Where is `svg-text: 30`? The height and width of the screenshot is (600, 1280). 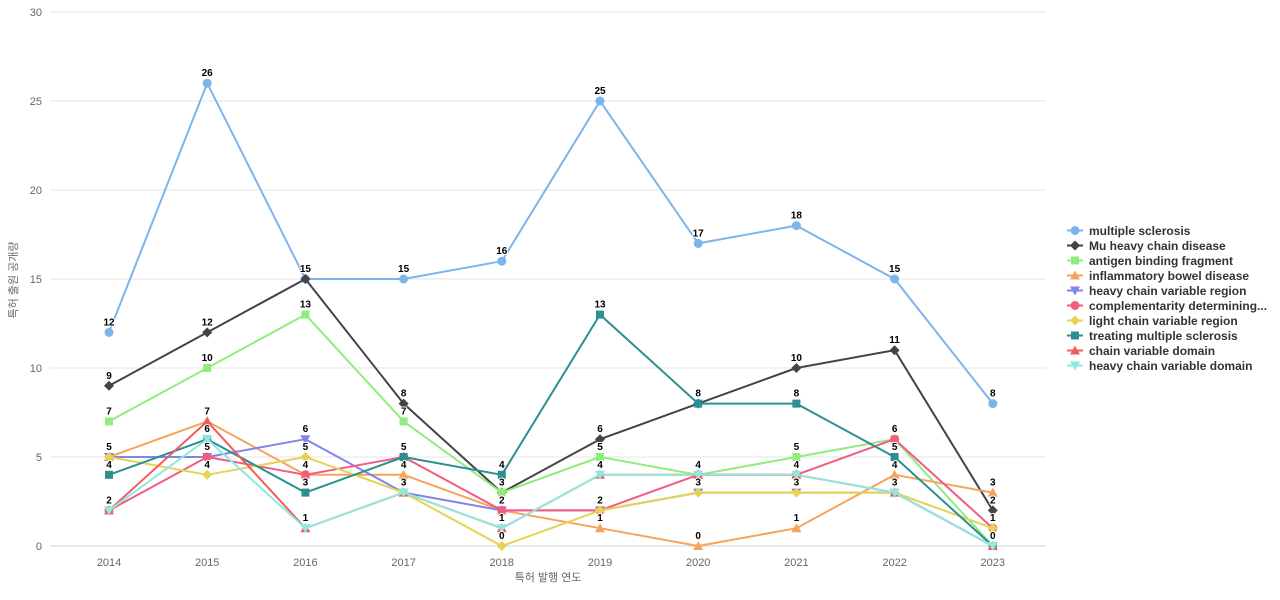 svg-text: 30 is located at coordinates (36, 13).